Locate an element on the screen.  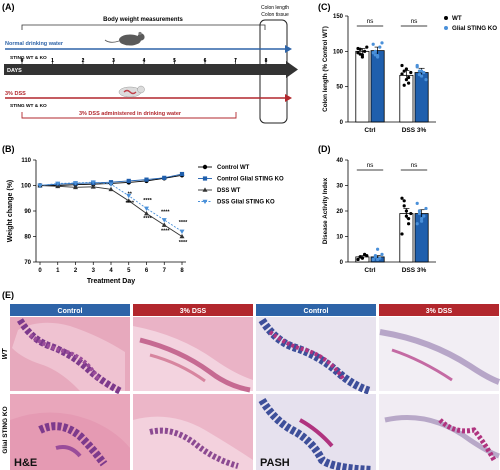
panel-d-label: (D) is located at coordinates (324, 149).